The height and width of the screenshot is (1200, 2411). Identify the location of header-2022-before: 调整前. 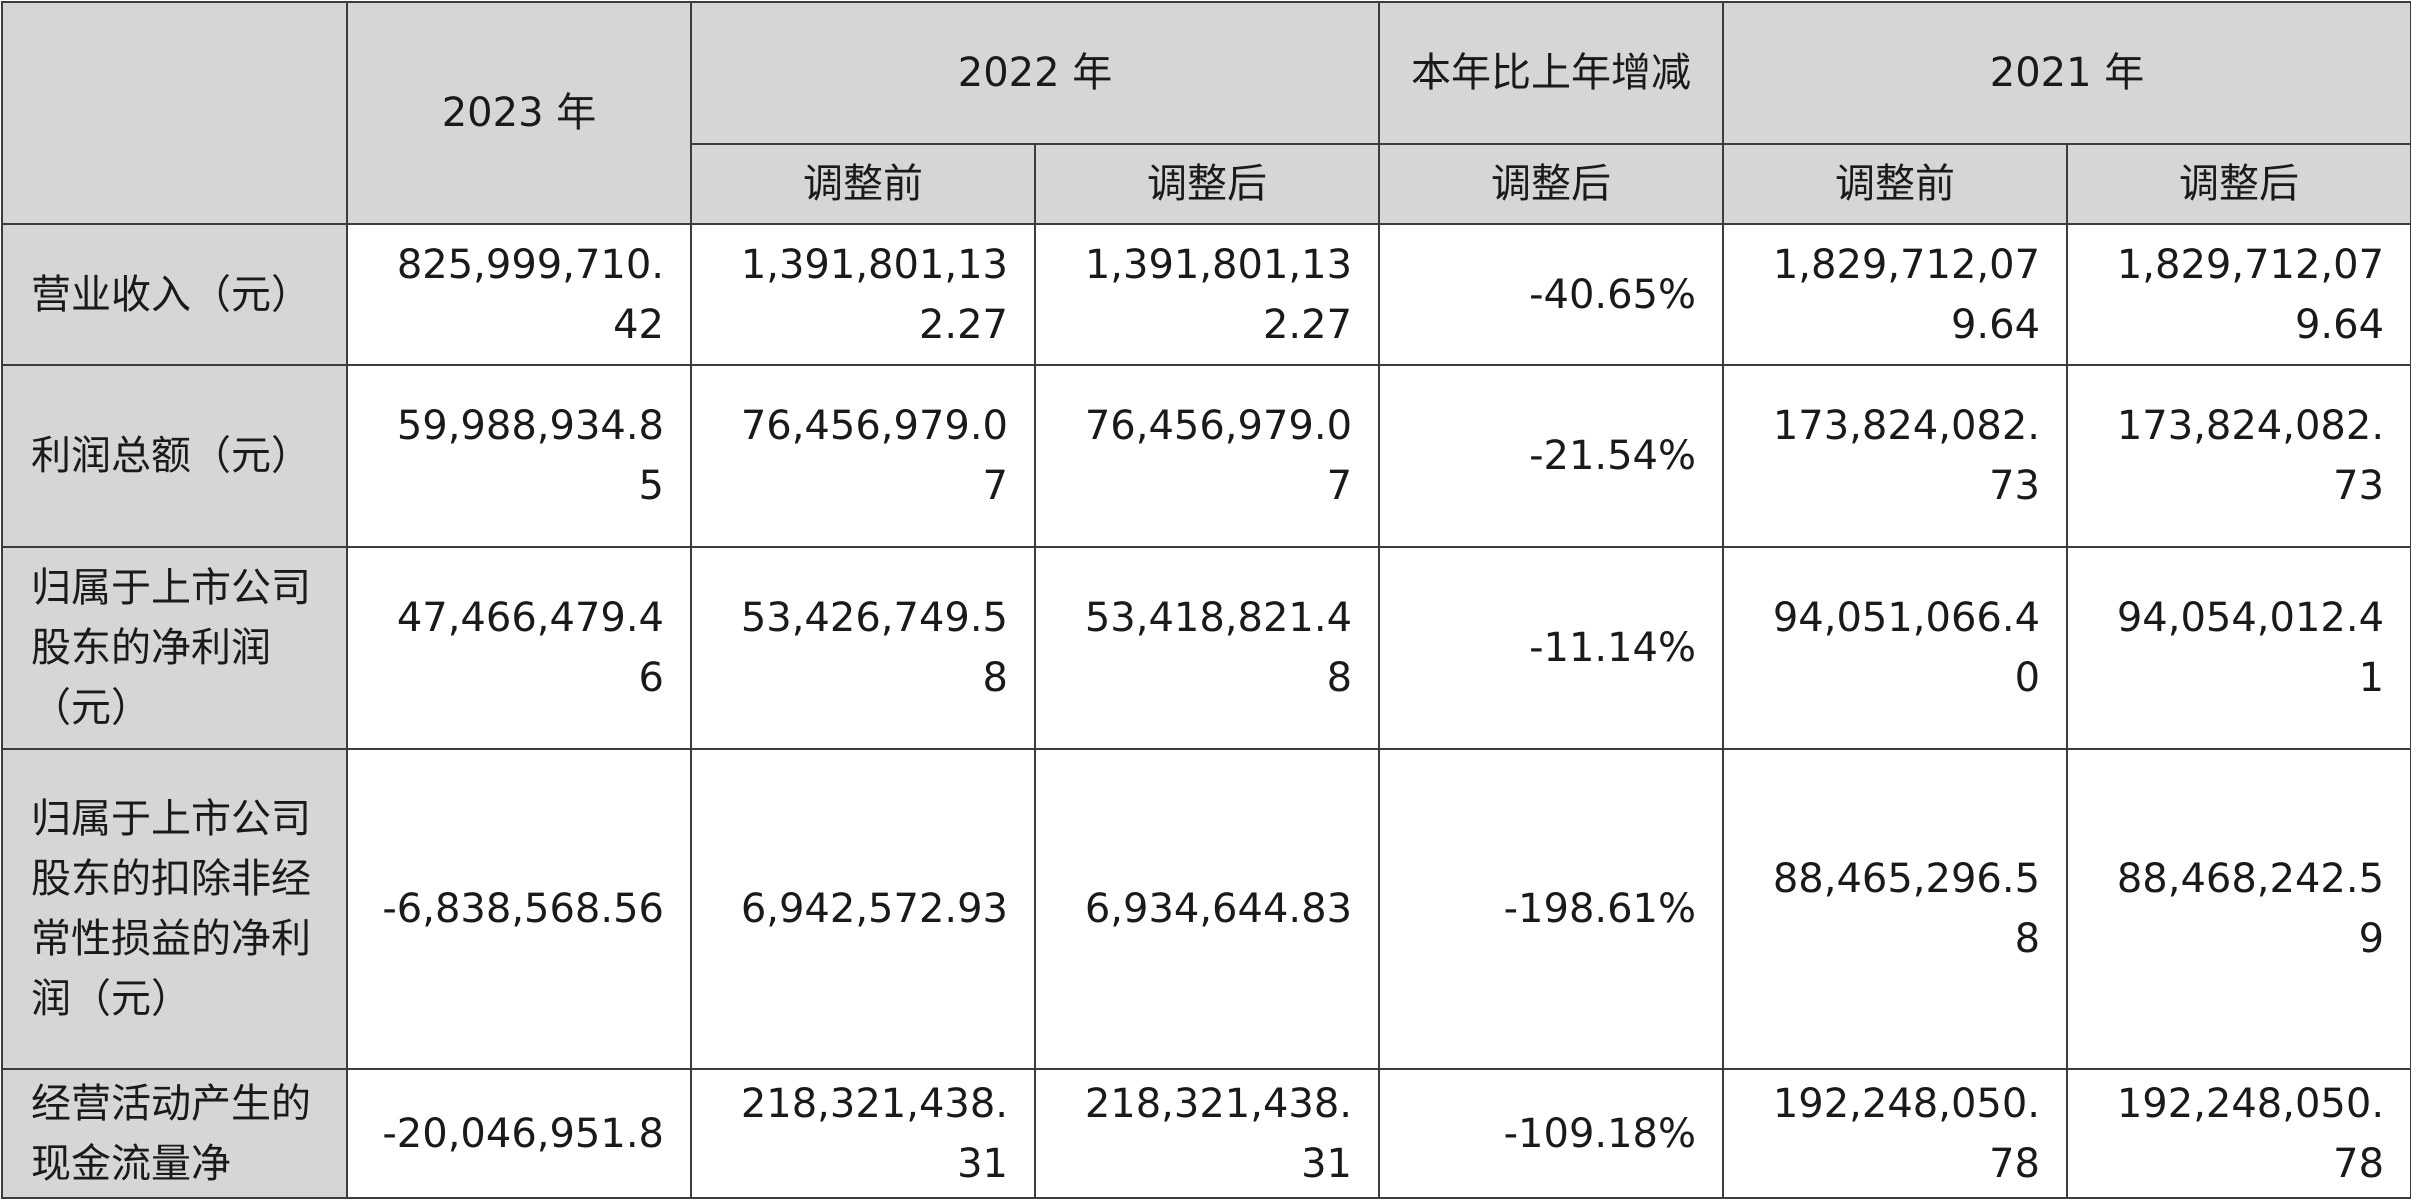
(863, 184).